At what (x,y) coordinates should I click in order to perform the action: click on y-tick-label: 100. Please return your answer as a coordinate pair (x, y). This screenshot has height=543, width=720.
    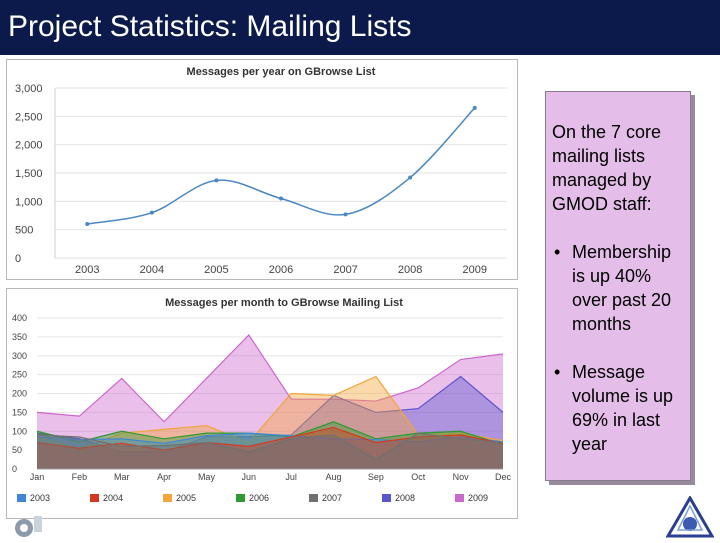
    Looking at the image, I should click on (19, 431).